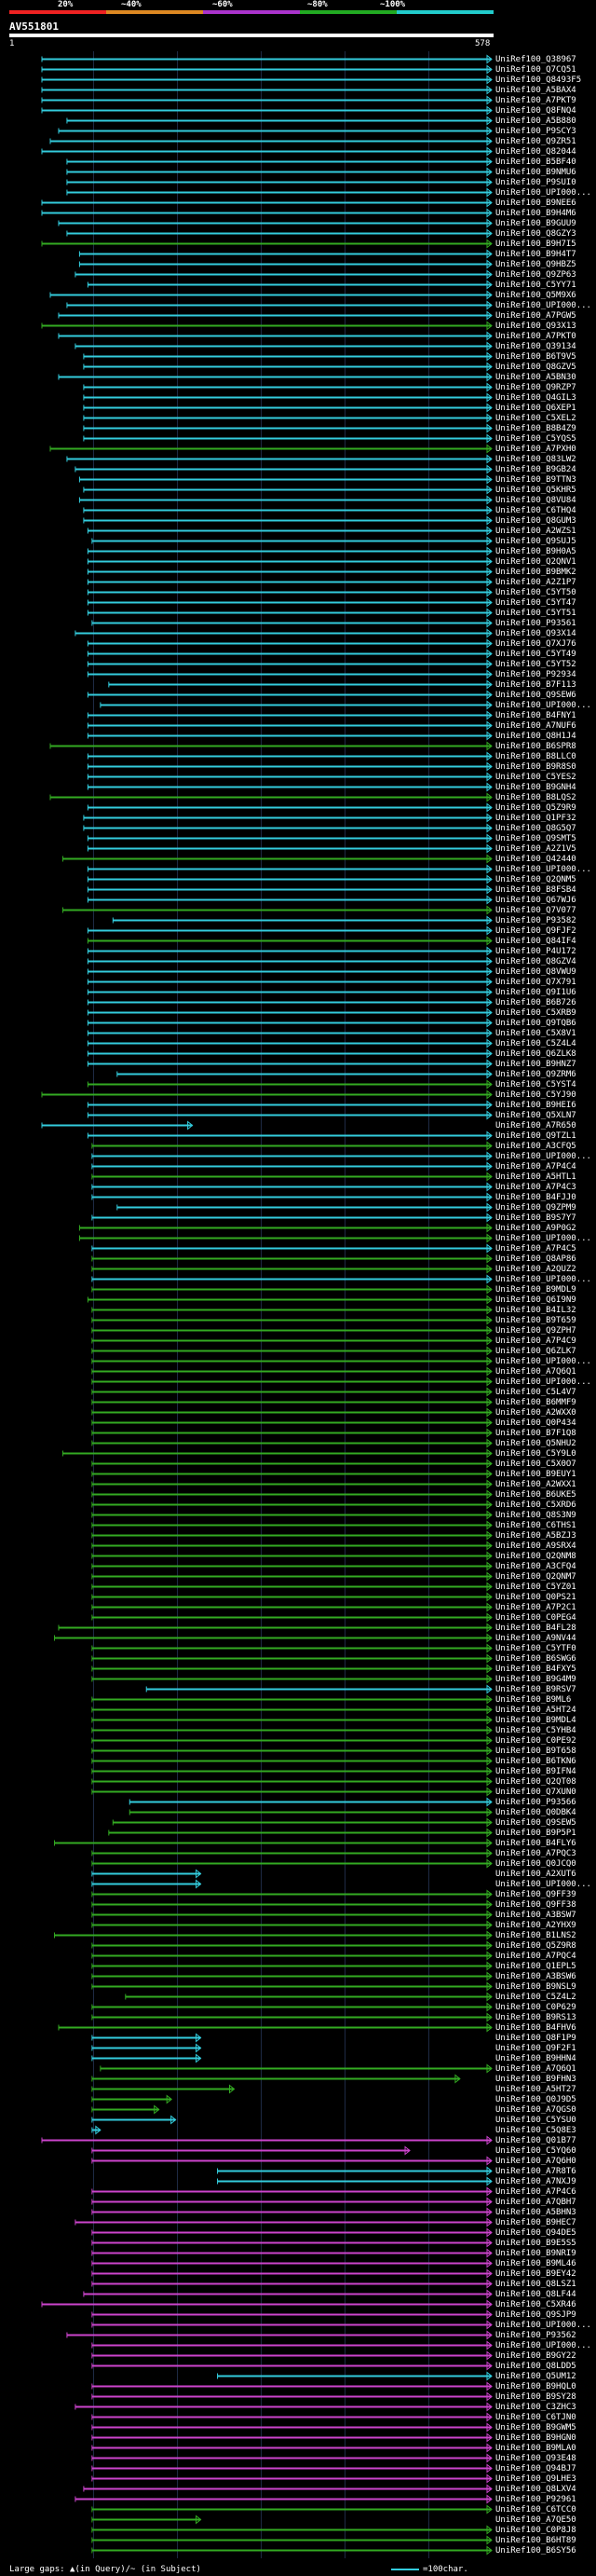 This screenshot has height=2576, width=596. Describe the element at coordinates (536, 715) in the screenshot. I see `hit-label: UniRef100_B4FNY1` at that location.